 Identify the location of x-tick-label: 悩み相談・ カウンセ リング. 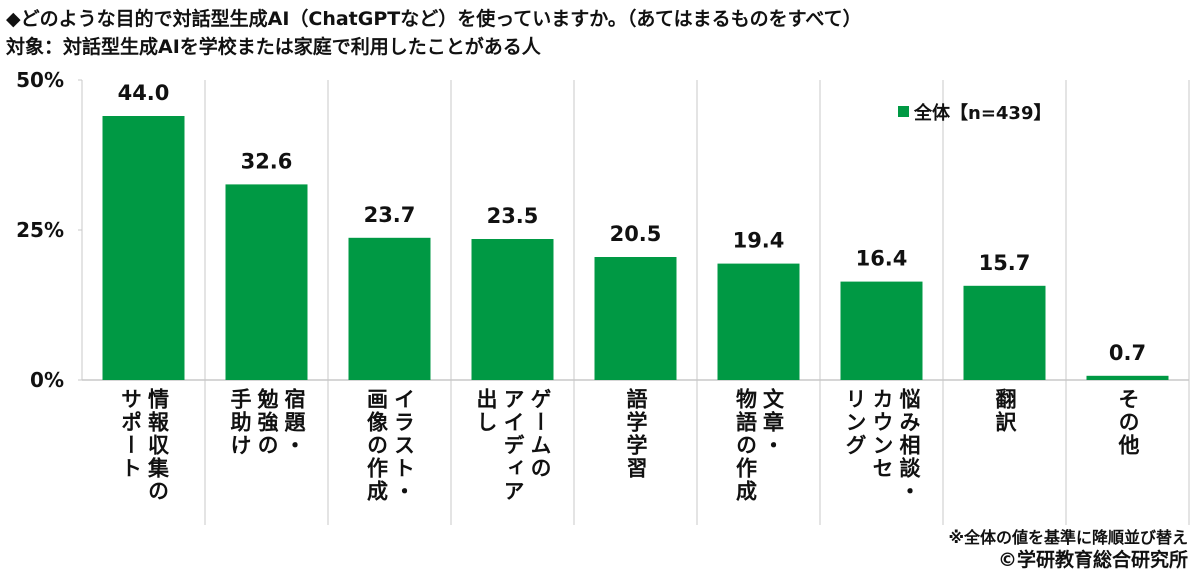
(882, 445).